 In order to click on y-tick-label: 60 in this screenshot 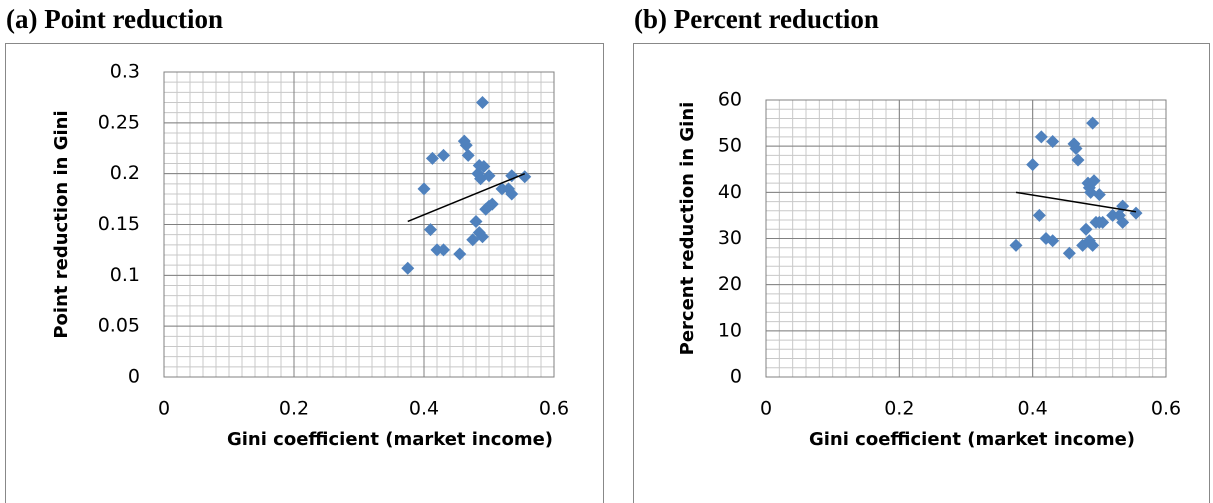, I will do `click(730, 100)`.